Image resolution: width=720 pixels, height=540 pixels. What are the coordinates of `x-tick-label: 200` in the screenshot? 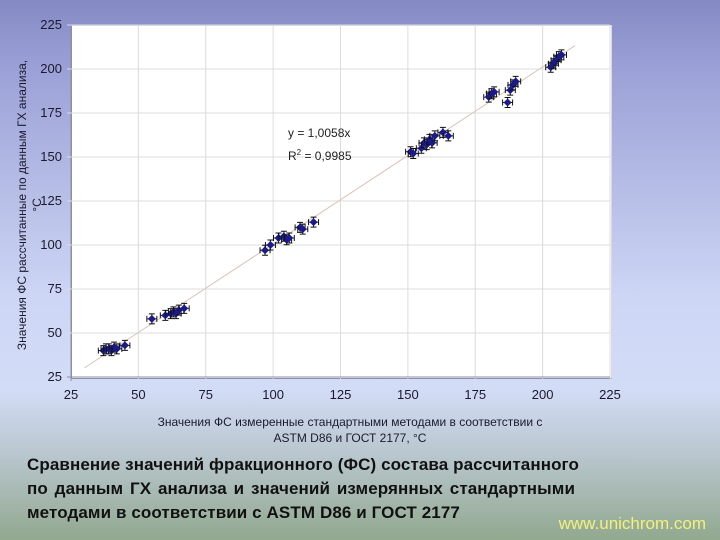 It's located at (542, 394).